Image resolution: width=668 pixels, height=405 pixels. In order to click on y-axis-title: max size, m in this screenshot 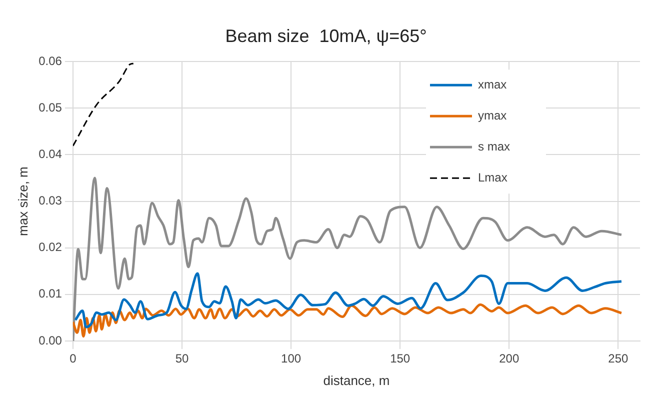, I will do `click(22, 201)`.